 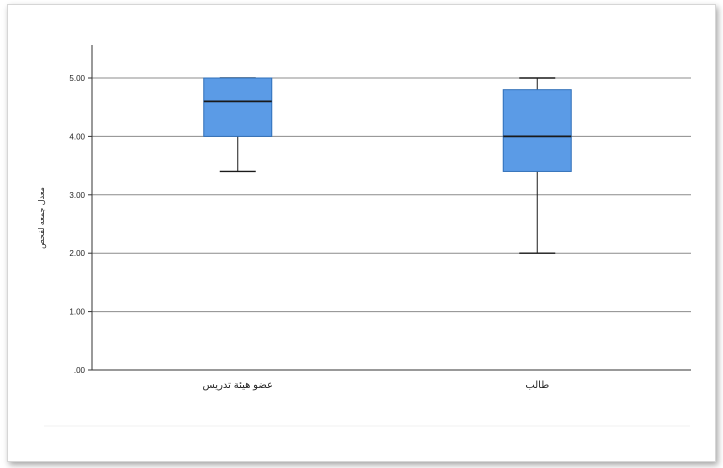 What do you see at coordinates (77, 312) in the screenshot?
I see `y-tick-label-1: 1.00` at bounding box center [77, 312].